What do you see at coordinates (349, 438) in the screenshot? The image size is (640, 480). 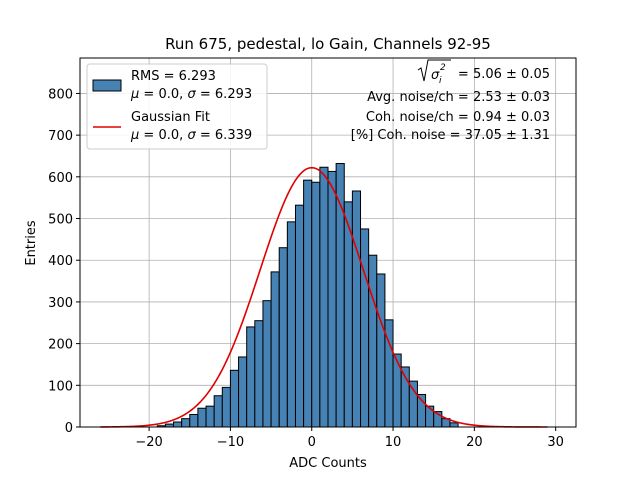 I see `x-axis-ticks: −20 −10 0 10 20 30` at bounding box center [349, 438].